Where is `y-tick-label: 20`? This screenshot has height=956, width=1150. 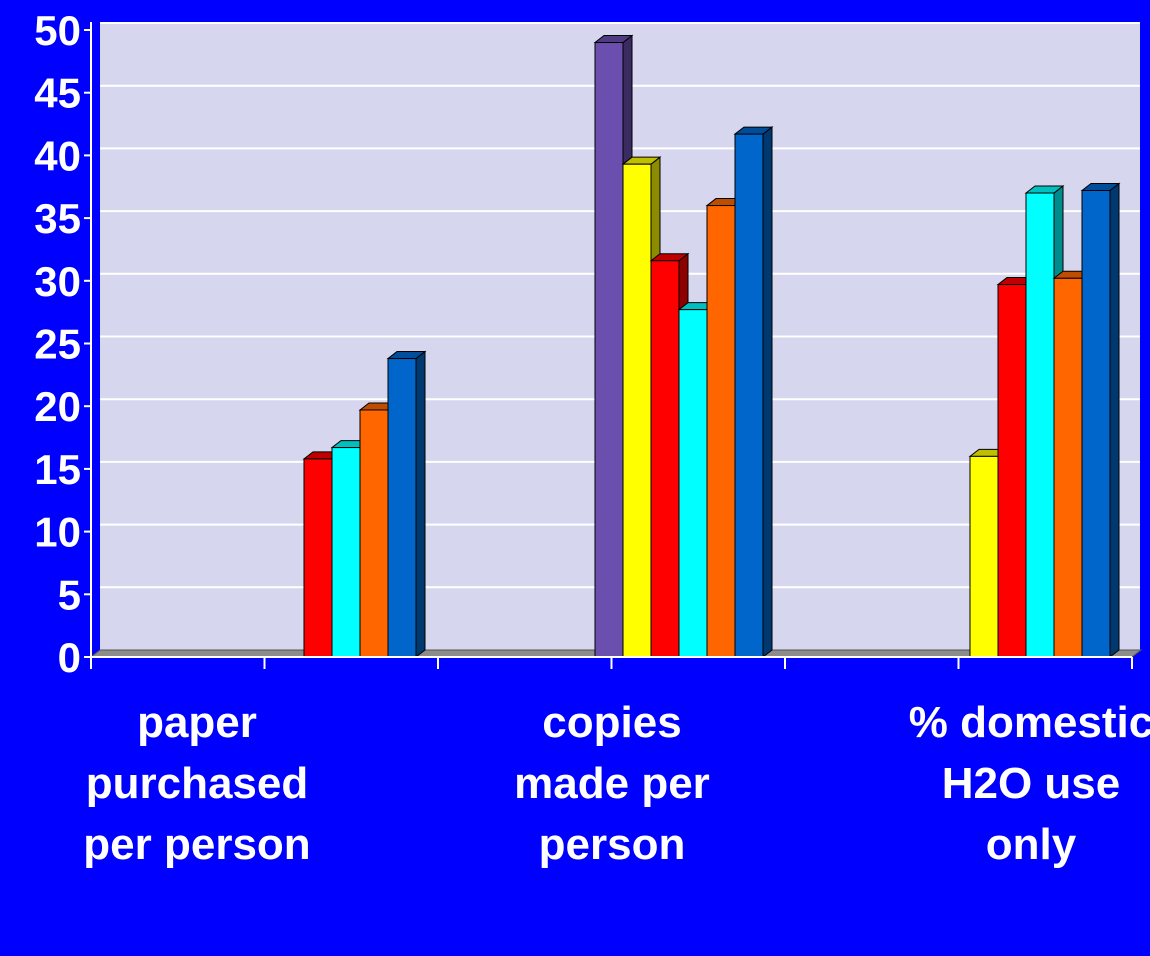 y-tick-label: 20 is located at coordinates (57, 406).